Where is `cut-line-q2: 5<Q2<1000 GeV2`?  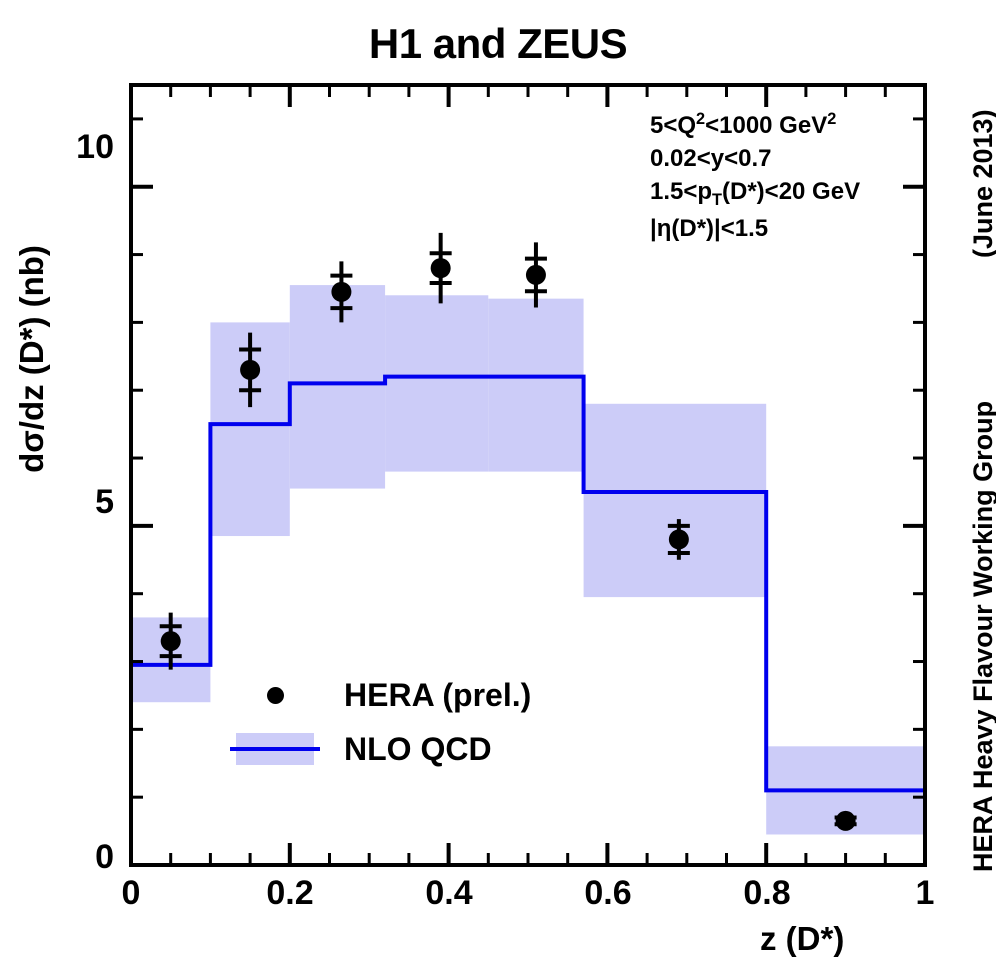
cut-line-q2: 5<Q2<1000 GeV2 is located at coordinates (755, 125).